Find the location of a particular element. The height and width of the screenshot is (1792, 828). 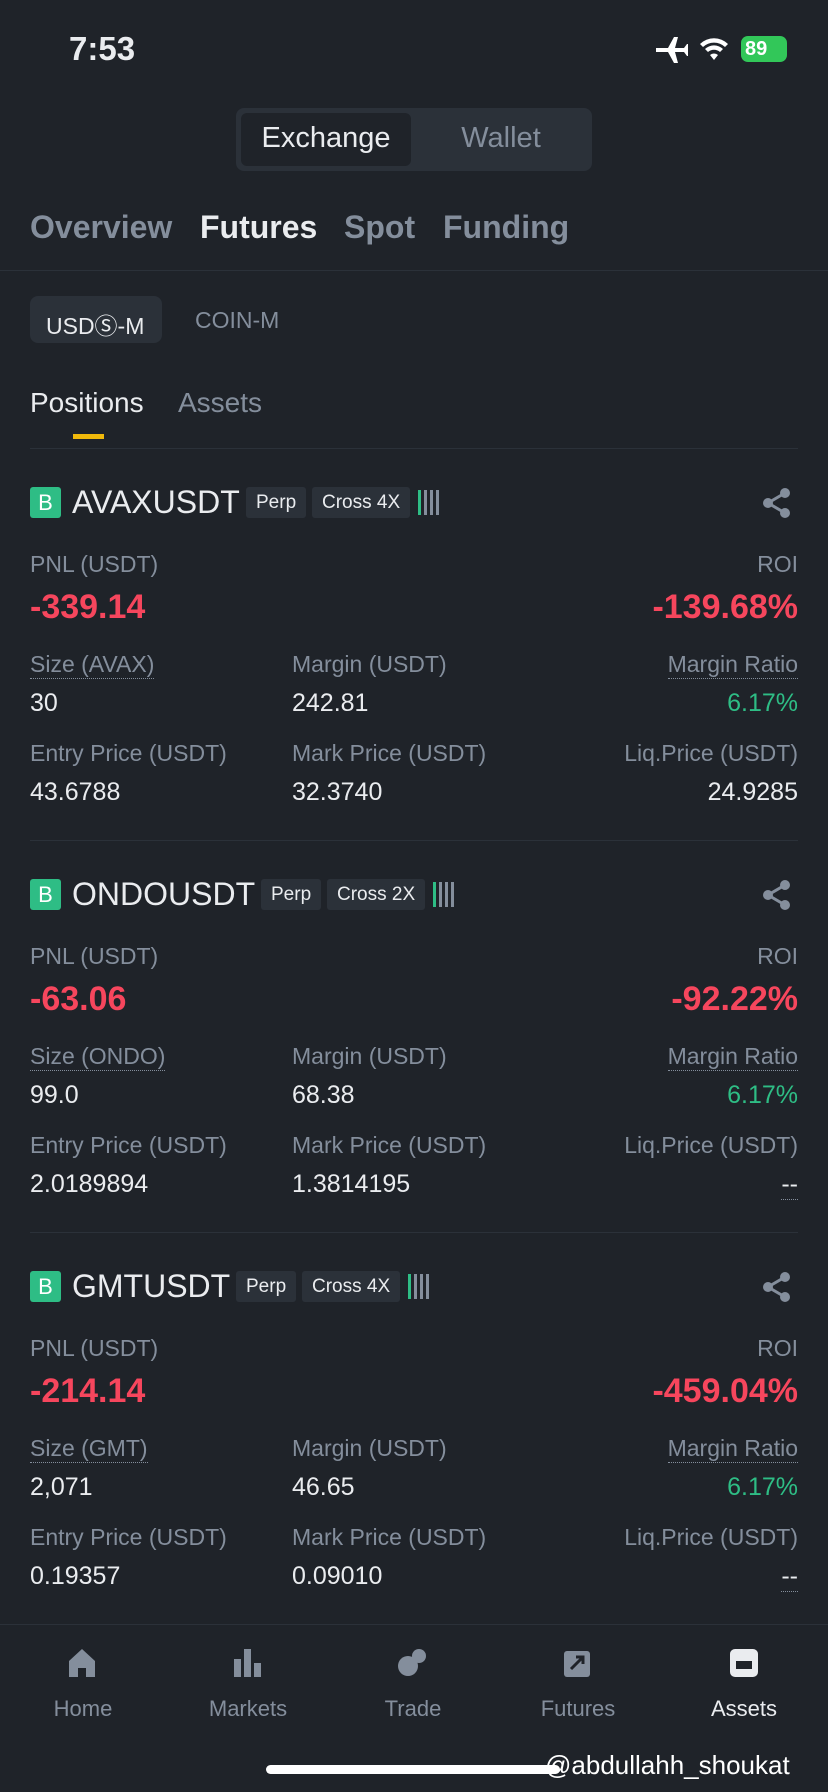

field-value: 68.38 is located at coordinates (323, 1095).